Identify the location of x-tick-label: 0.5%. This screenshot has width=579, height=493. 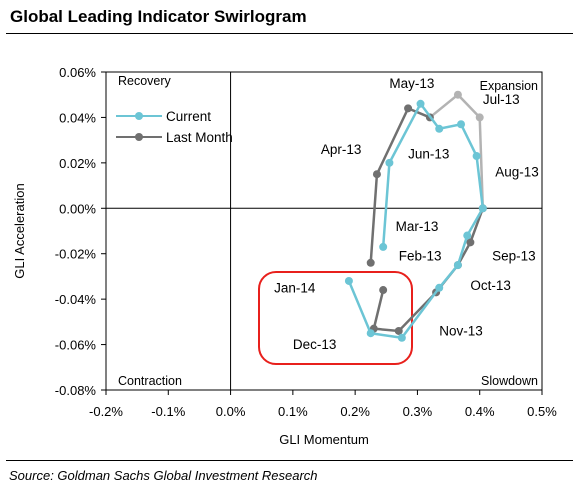
(542, 411).